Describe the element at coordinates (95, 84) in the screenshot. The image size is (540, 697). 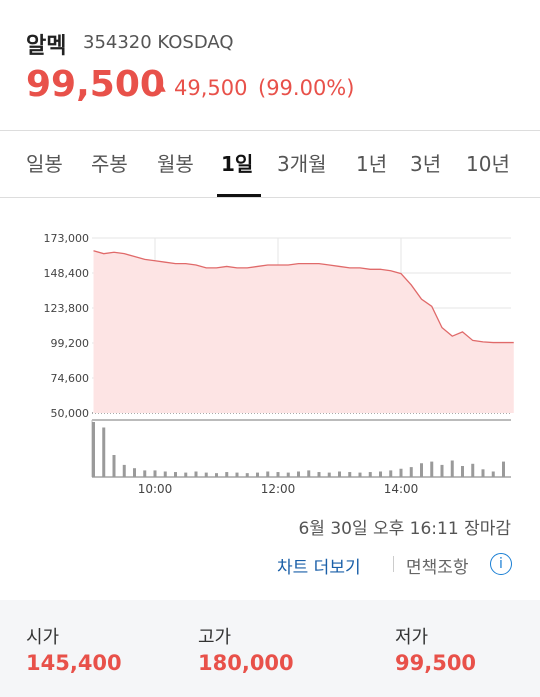
I see `price: 99,500` at that location.